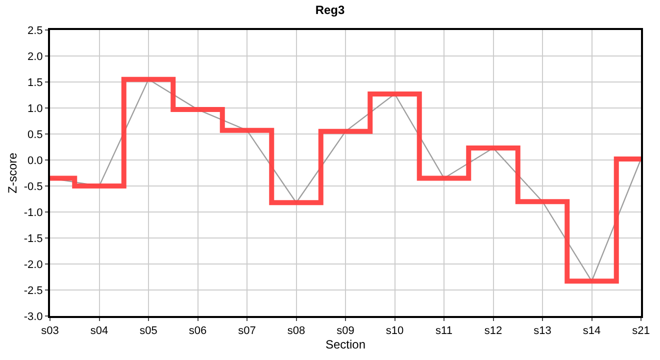 This screenshot has width=660, height=360. I want to click on x-tick-label: s14, so click(591, 331).